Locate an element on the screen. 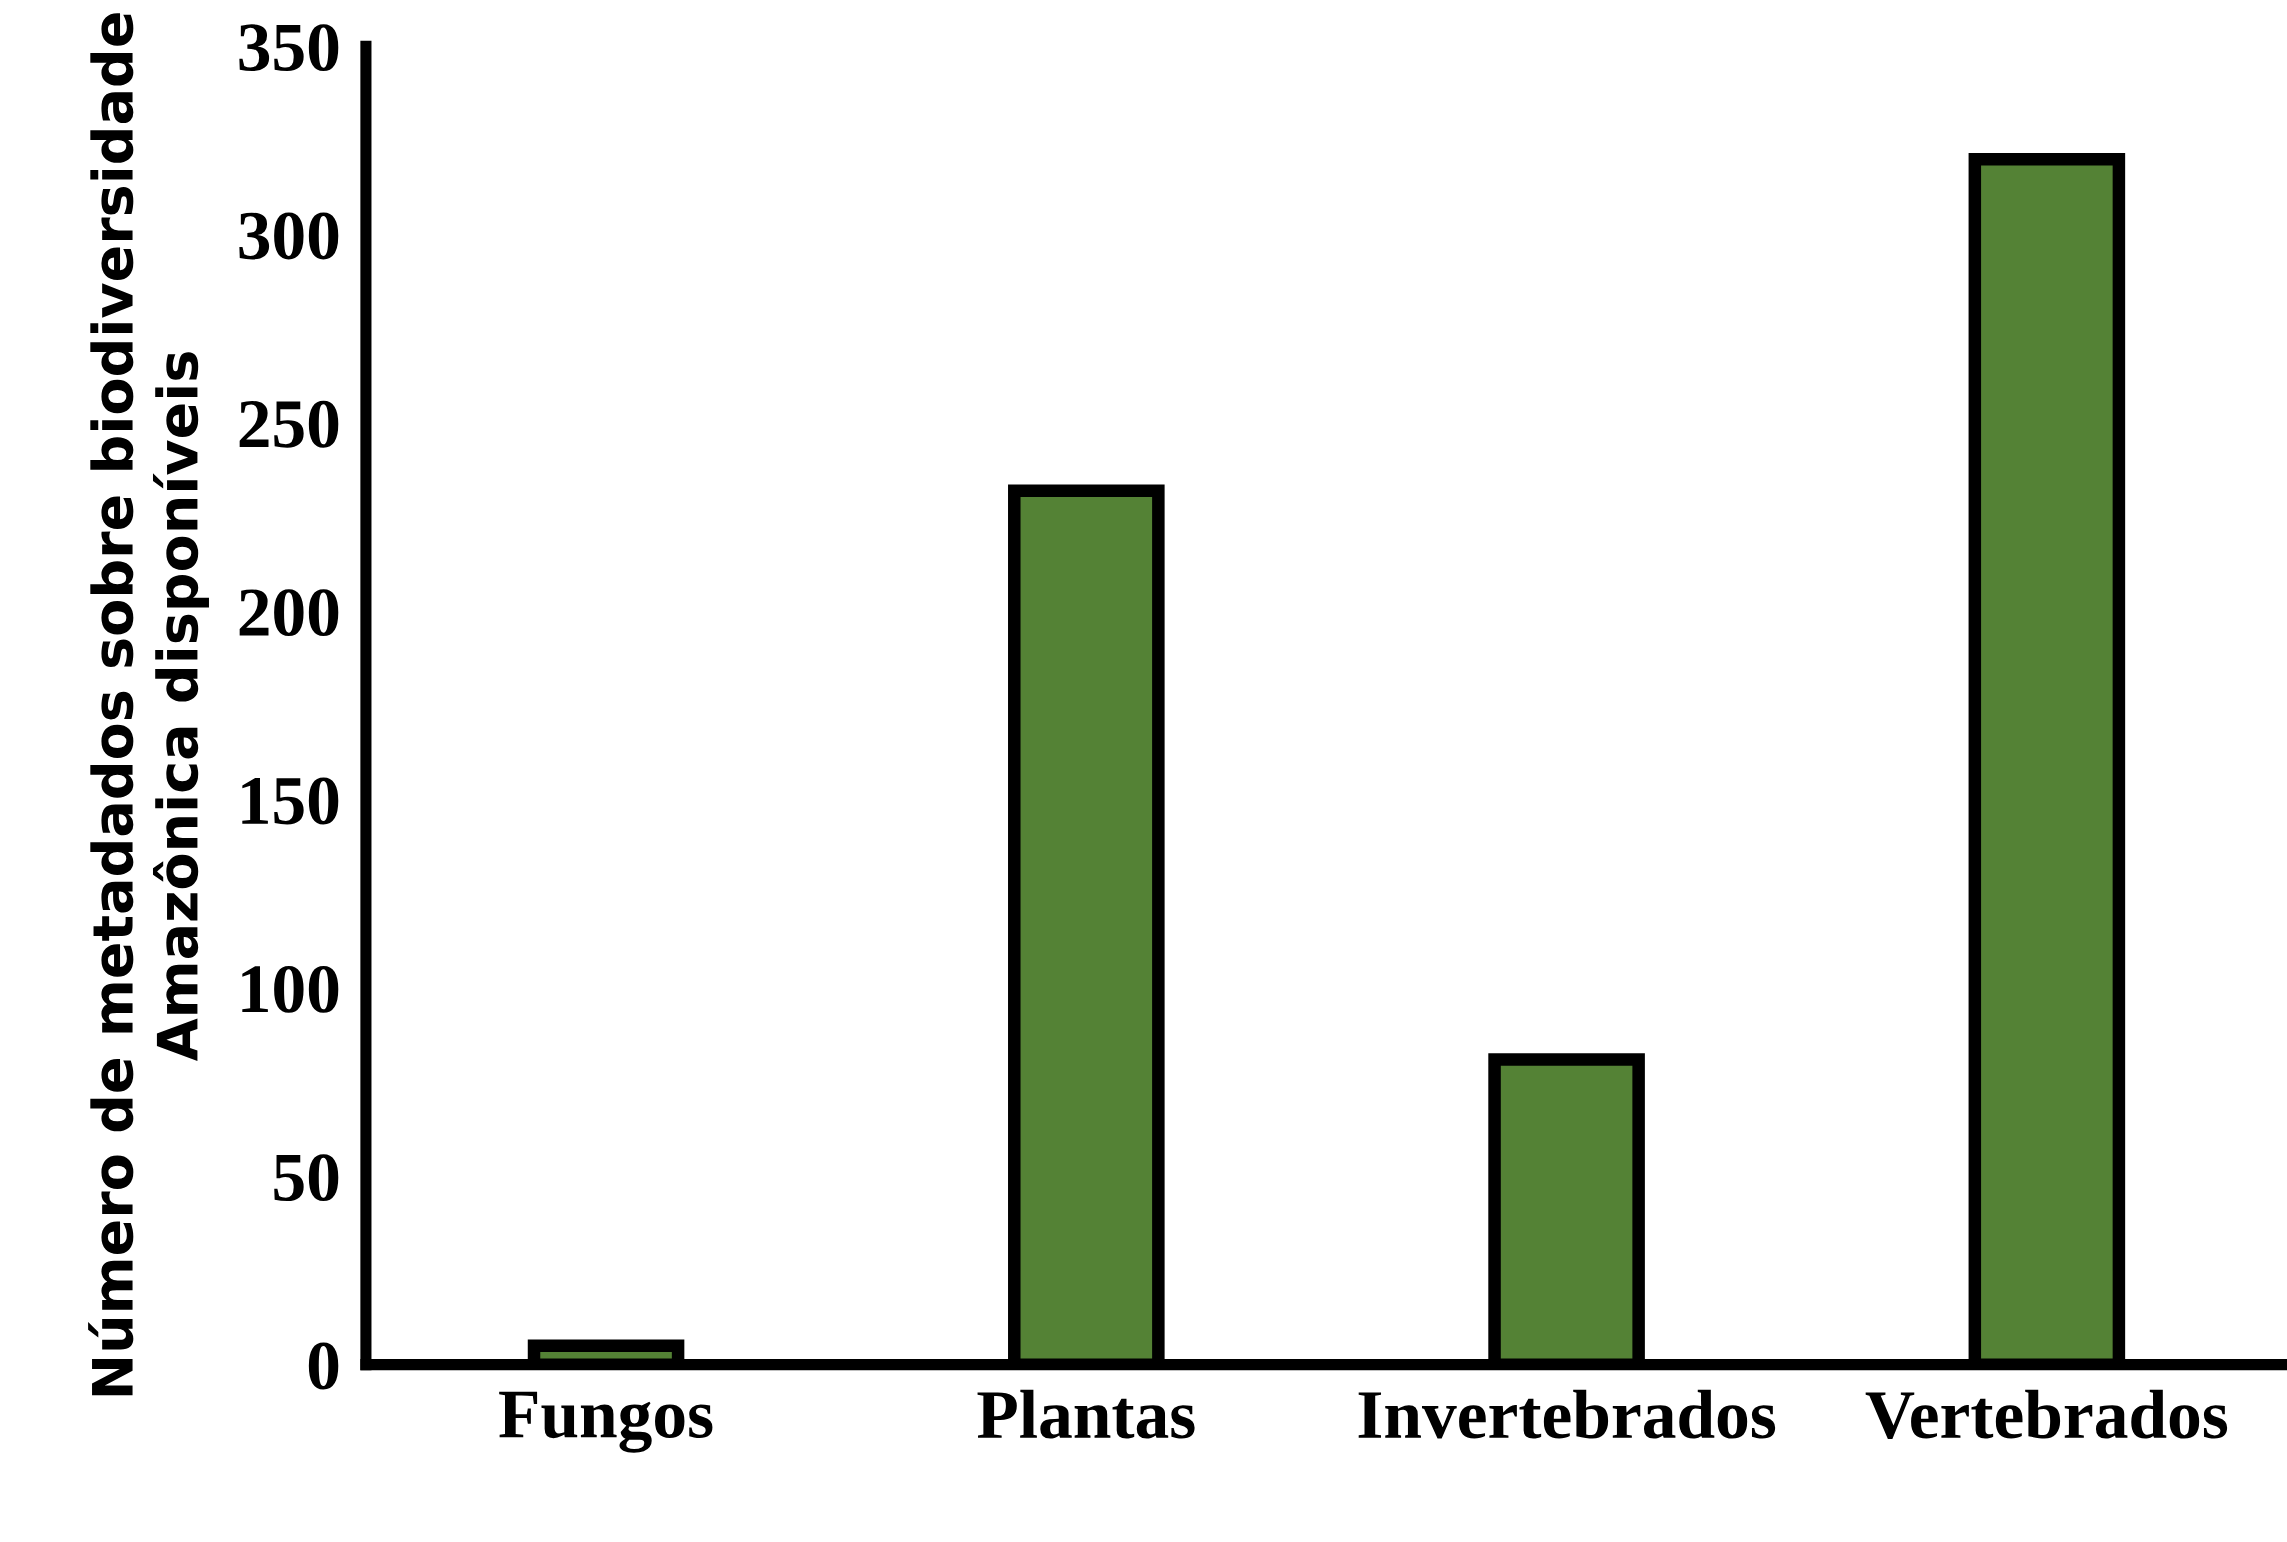  x-tick-label: Invertebrados is located at coordinates (1567, 1414).